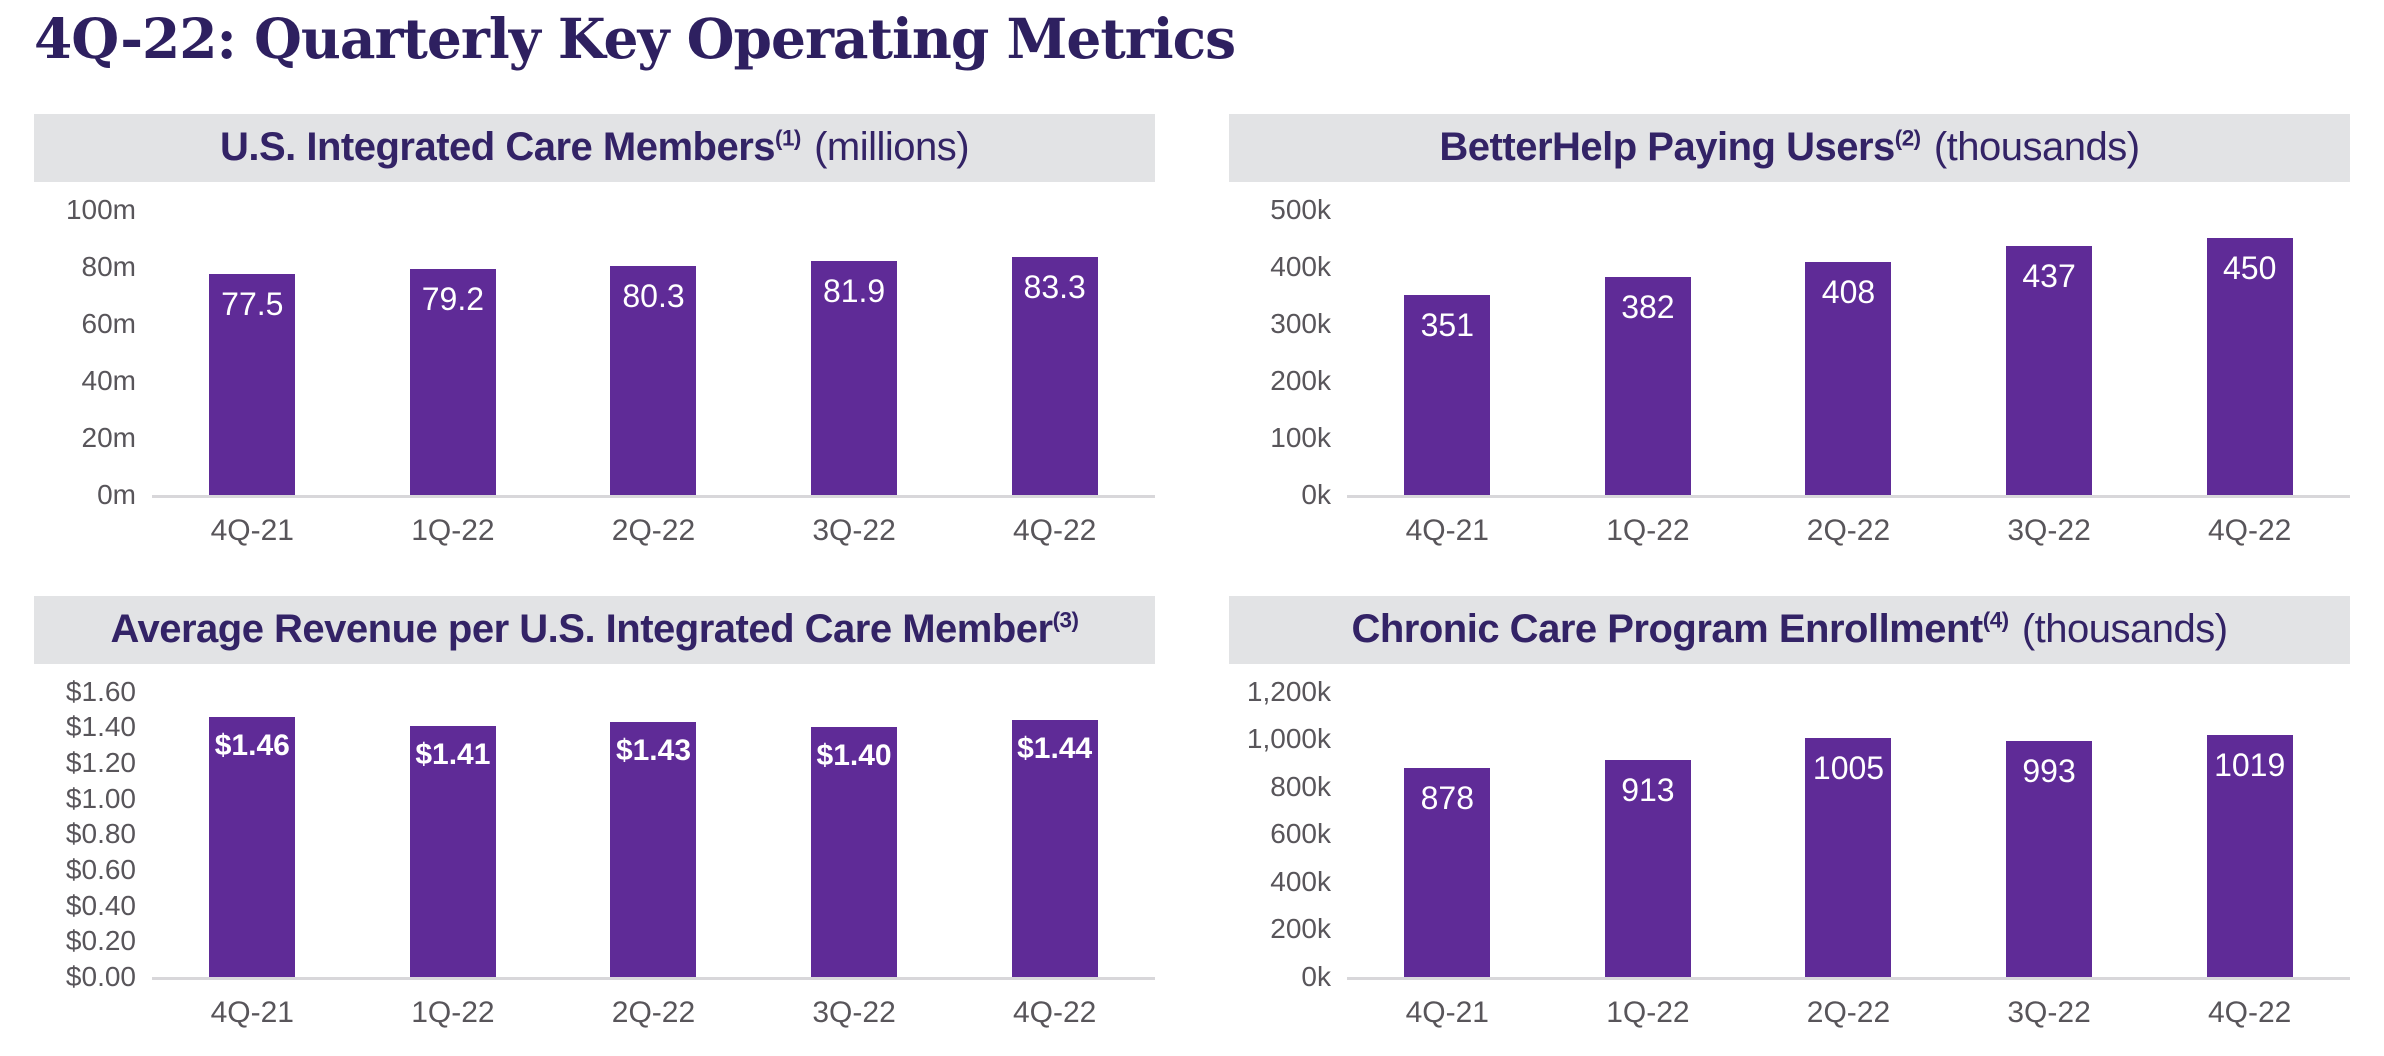 Image resolution: width=2384 pixels, height=1056 pixels. I want to click on plot-area: 878 913 1005 993 1019, so click(1848, 836).